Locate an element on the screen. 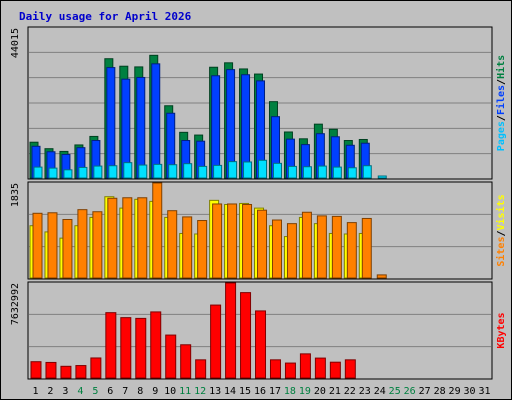  x-tick-label-day-12: 12 is located at coordinates (200, 391).